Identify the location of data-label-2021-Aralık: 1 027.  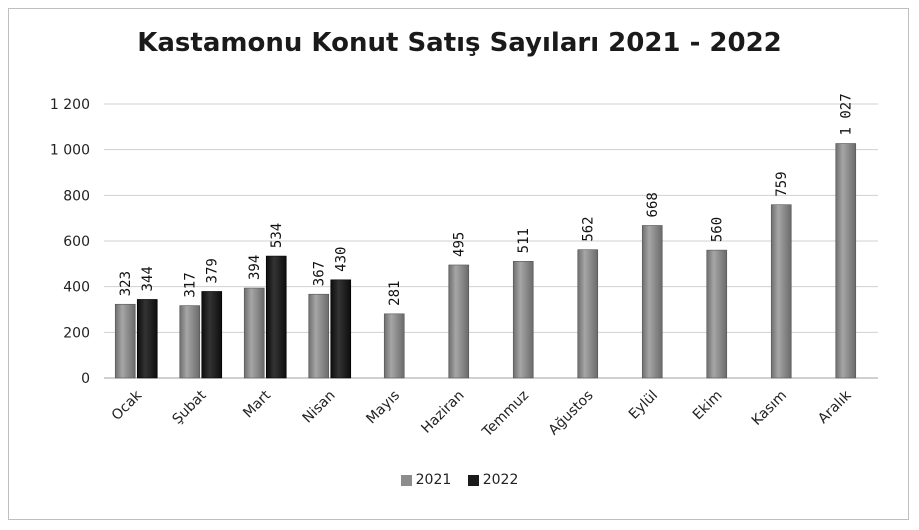
(847, 114).